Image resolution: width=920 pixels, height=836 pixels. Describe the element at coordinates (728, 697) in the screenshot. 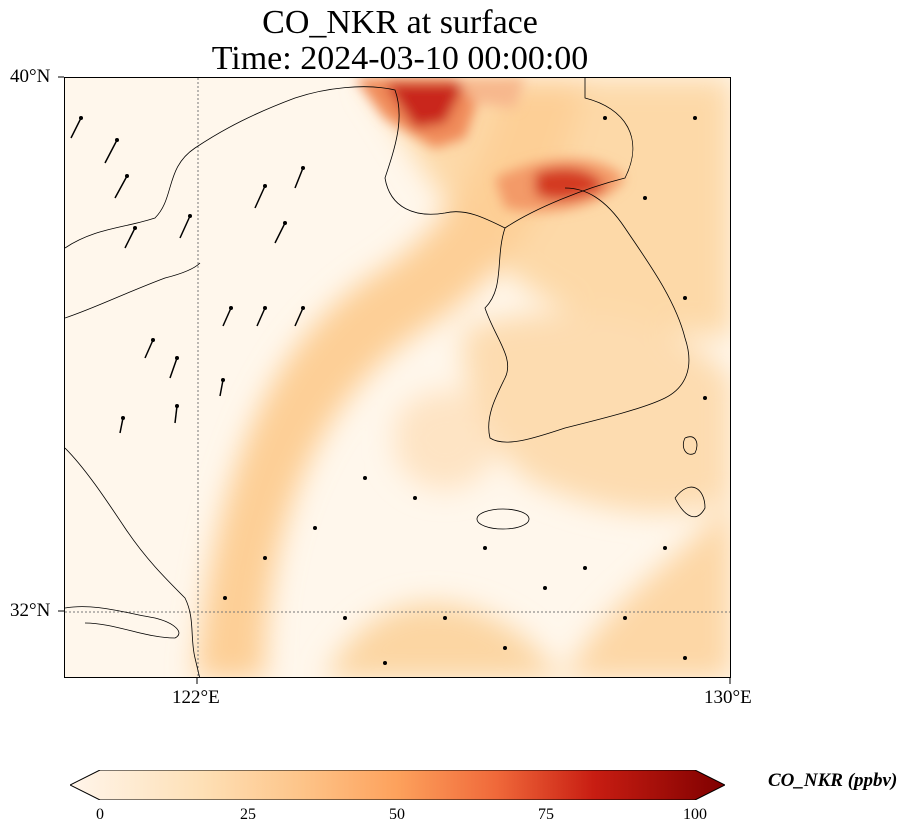

I see `lon-label-130e: 130°E` at that location.